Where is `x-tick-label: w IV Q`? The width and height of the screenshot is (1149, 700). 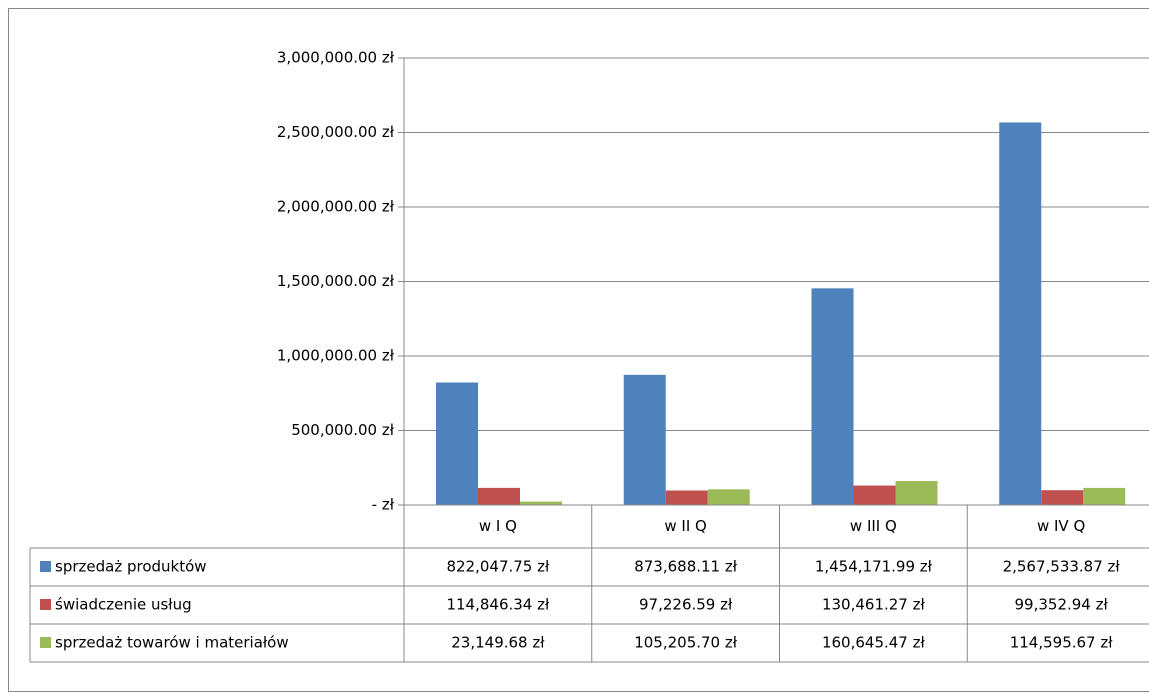 x-tick-label: w IV Q is located at coordinates (1061, 526).